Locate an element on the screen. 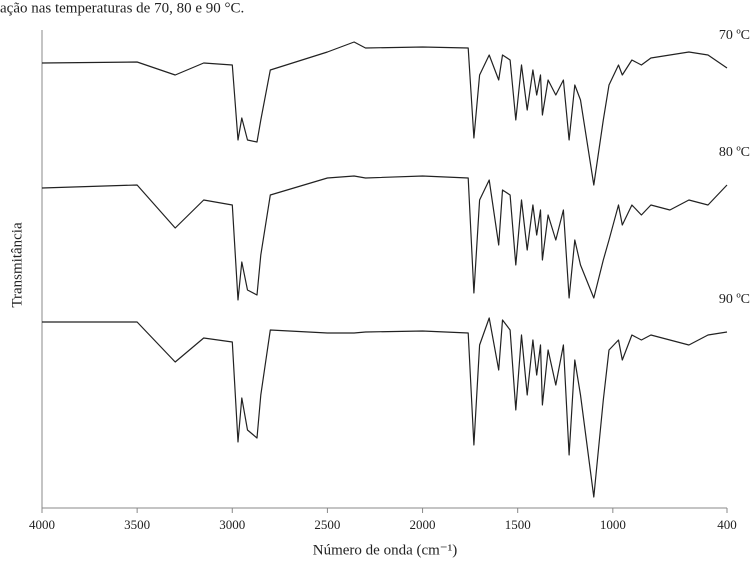 This screenshot has height=565, width=755. x-tick-label: 3000 is located at coordinates (232, 524).